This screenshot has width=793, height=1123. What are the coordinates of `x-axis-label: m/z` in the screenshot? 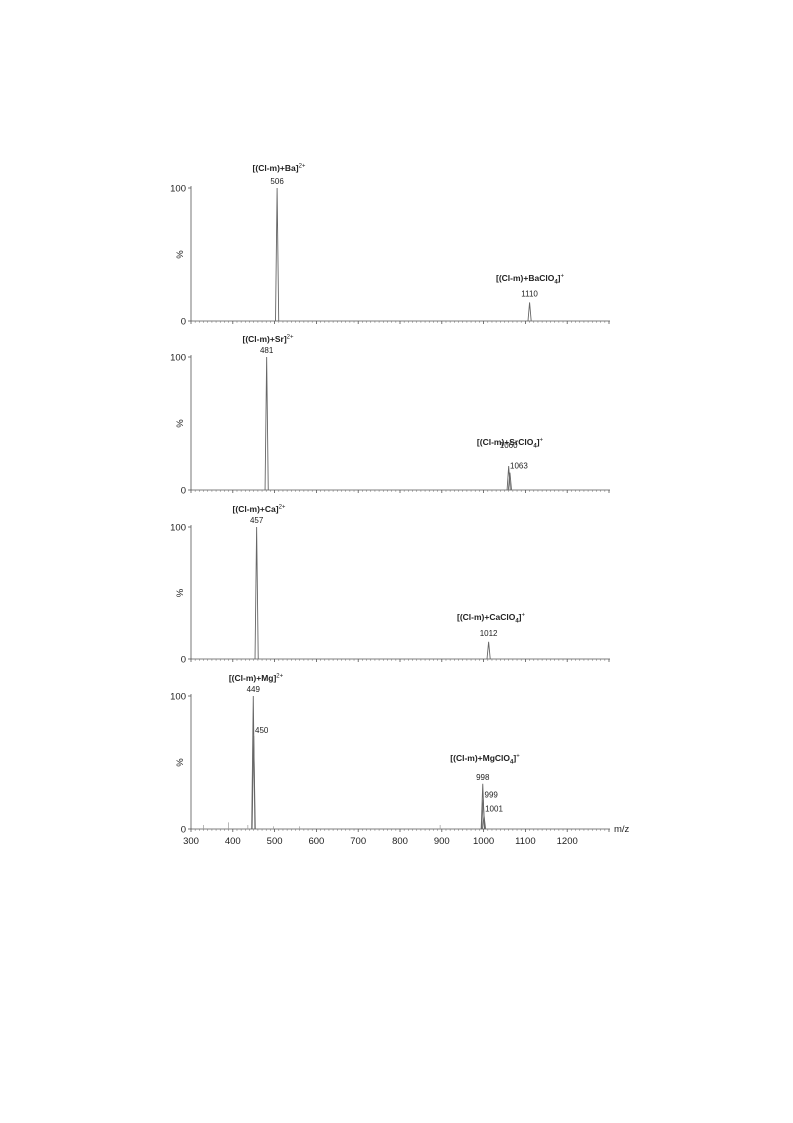 It's located at (622, 829).